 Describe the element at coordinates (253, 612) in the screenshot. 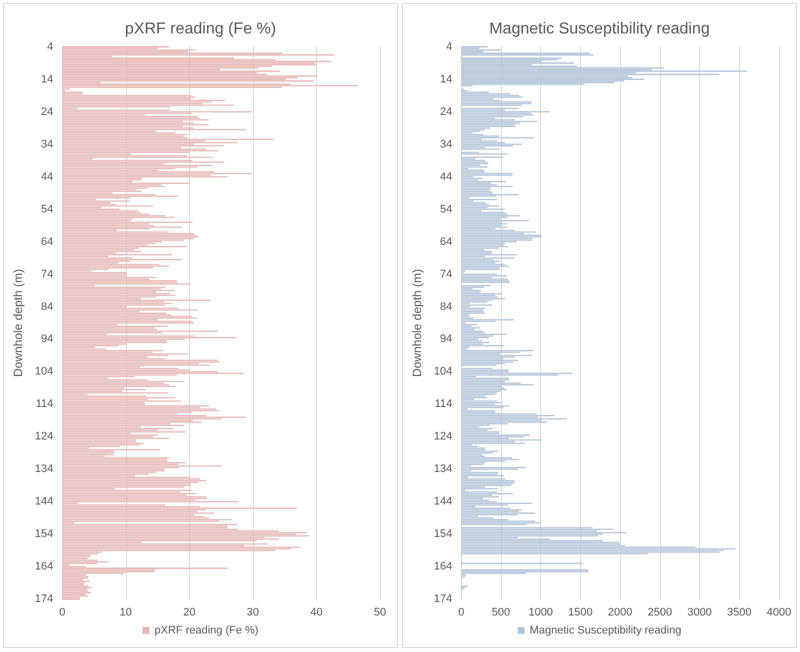

I see `x-tick-label: 30` at that location.